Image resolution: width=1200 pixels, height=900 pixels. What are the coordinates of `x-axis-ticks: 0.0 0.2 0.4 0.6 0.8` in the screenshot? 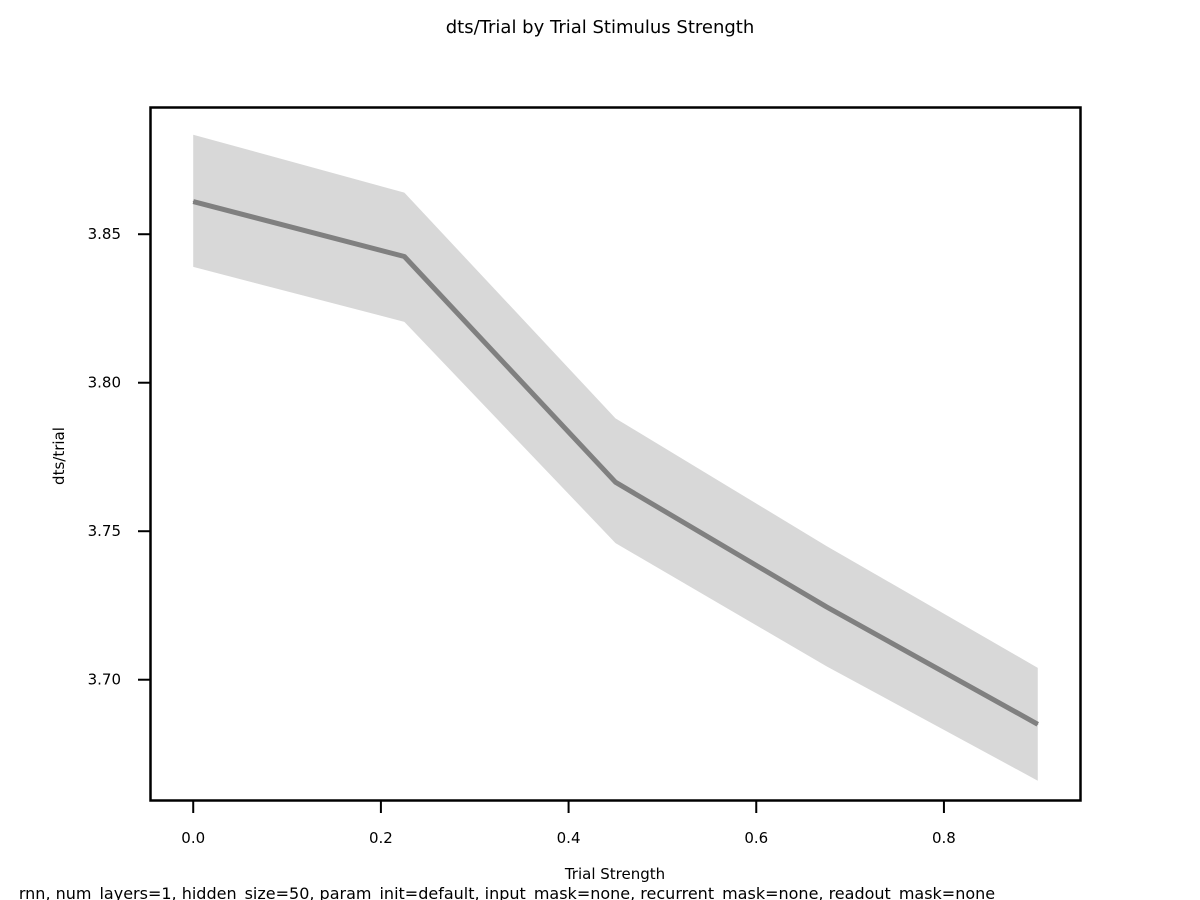 It's located at (568, 824).